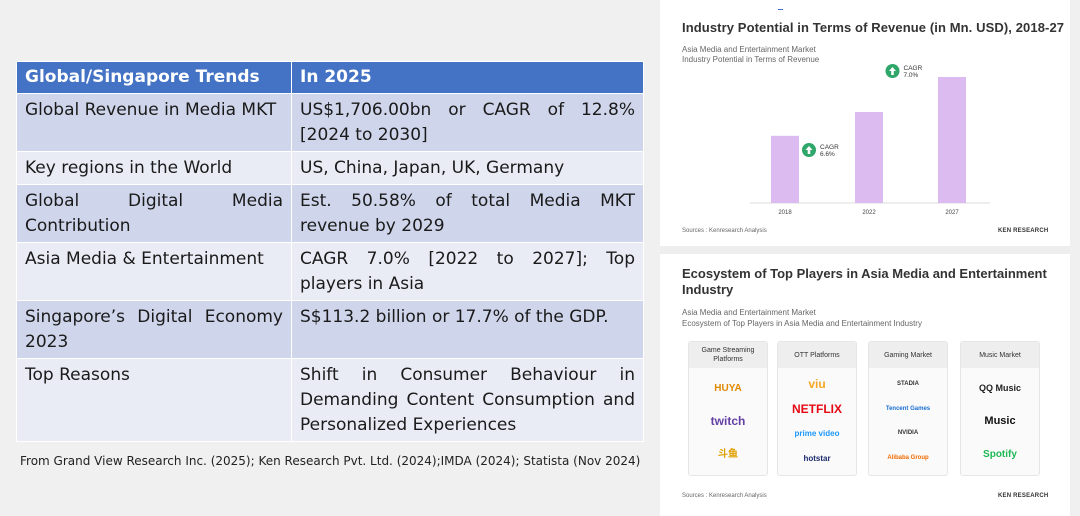 Image resolution: width=1080 pixels, height=516 pixels. Describe the element at coordinates (865, 250) in the screenshot. I see `card-divider` at that location.